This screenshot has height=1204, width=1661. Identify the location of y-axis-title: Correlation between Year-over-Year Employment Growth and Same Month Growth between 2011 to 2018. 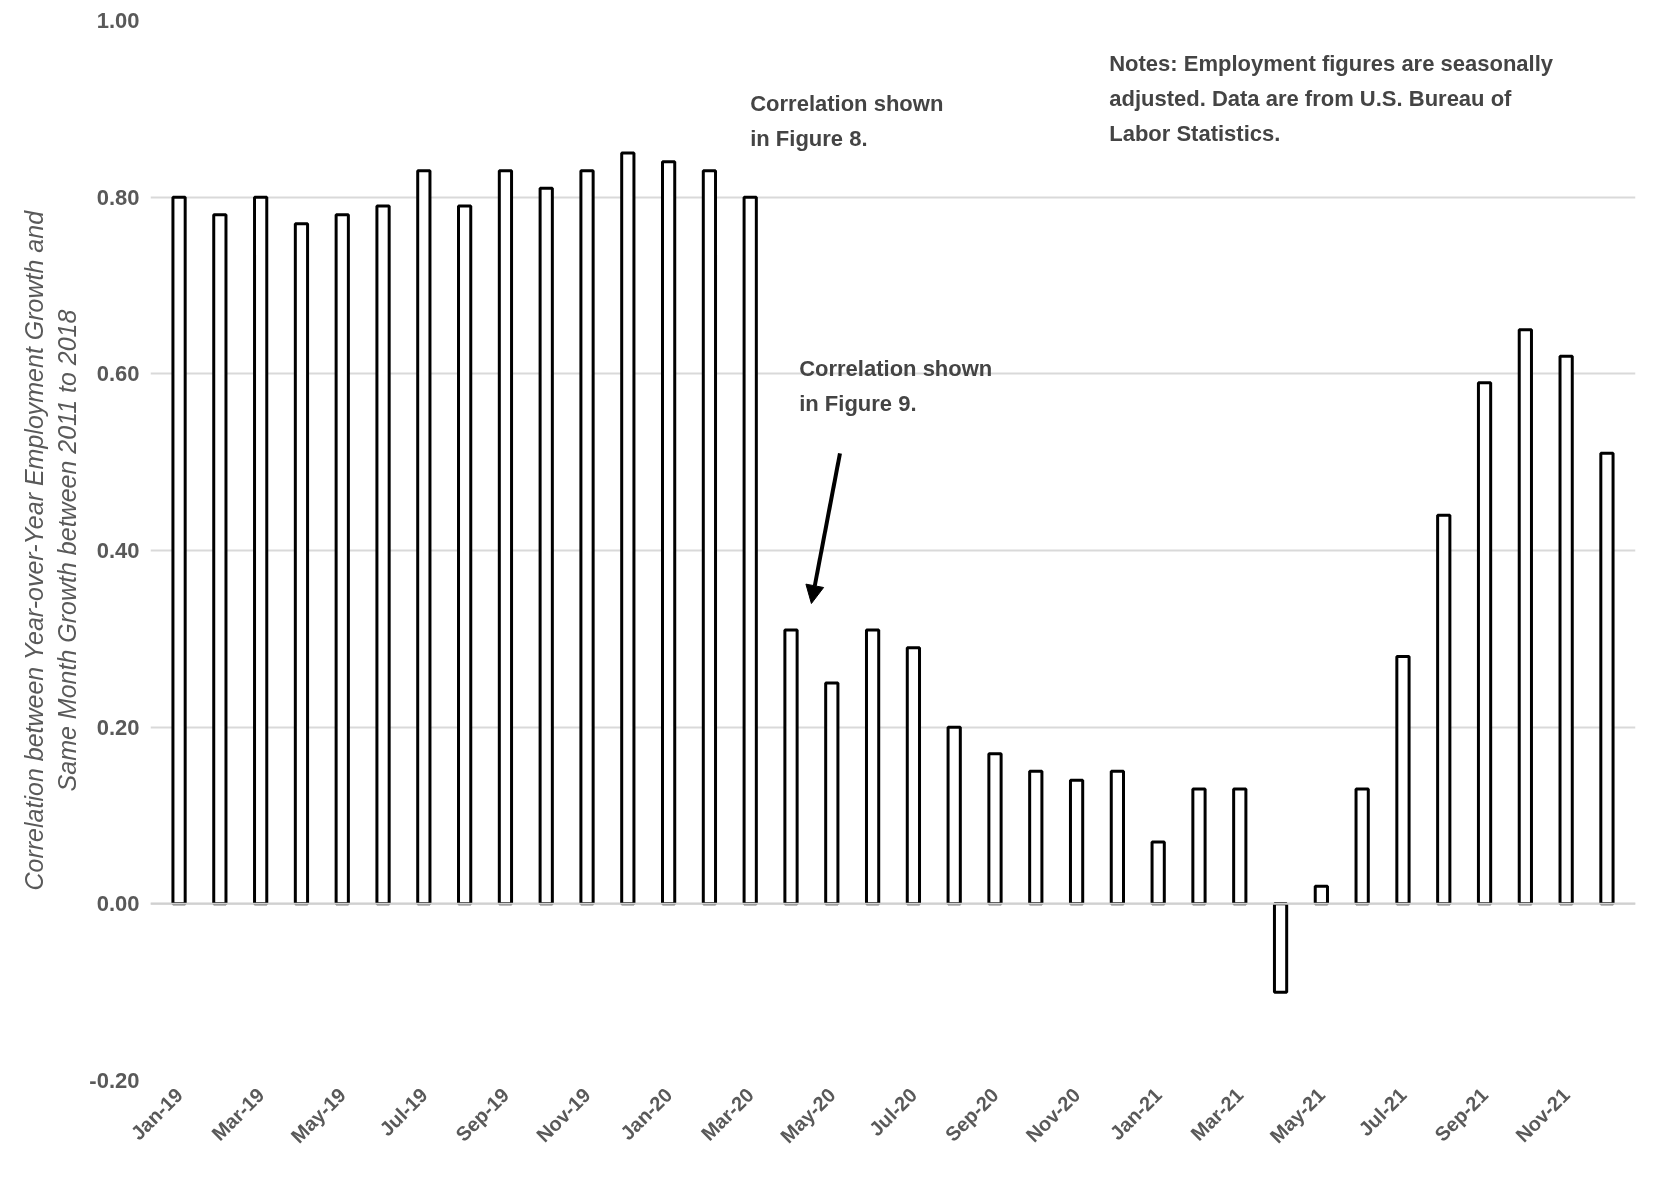
(50, 550).